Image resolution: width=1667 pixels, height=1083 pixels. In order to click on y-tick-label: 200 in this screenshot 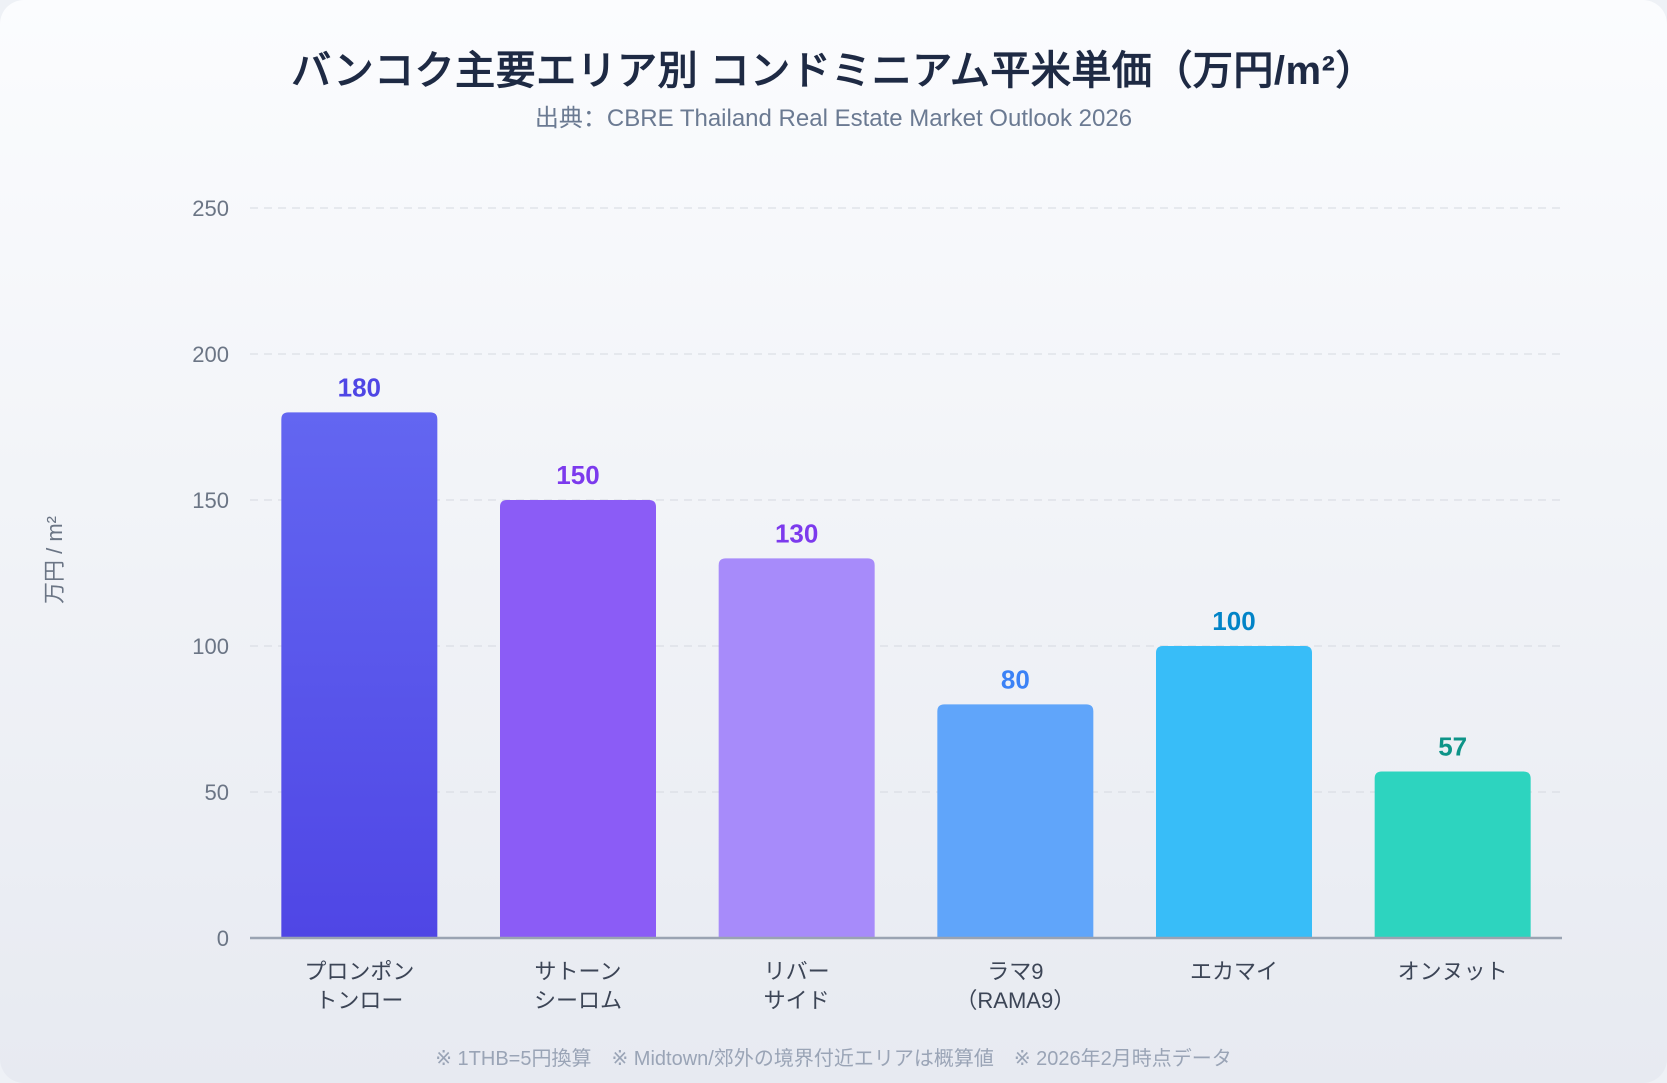, I will do `click(210, 354)`.